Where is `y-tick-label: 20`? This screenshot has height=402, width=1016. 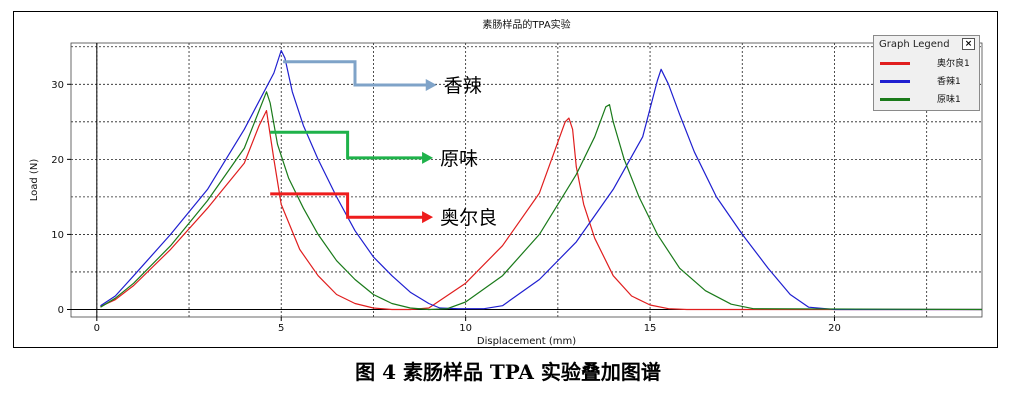
y-tick-label: 20 is located at coordinates (57, 160).